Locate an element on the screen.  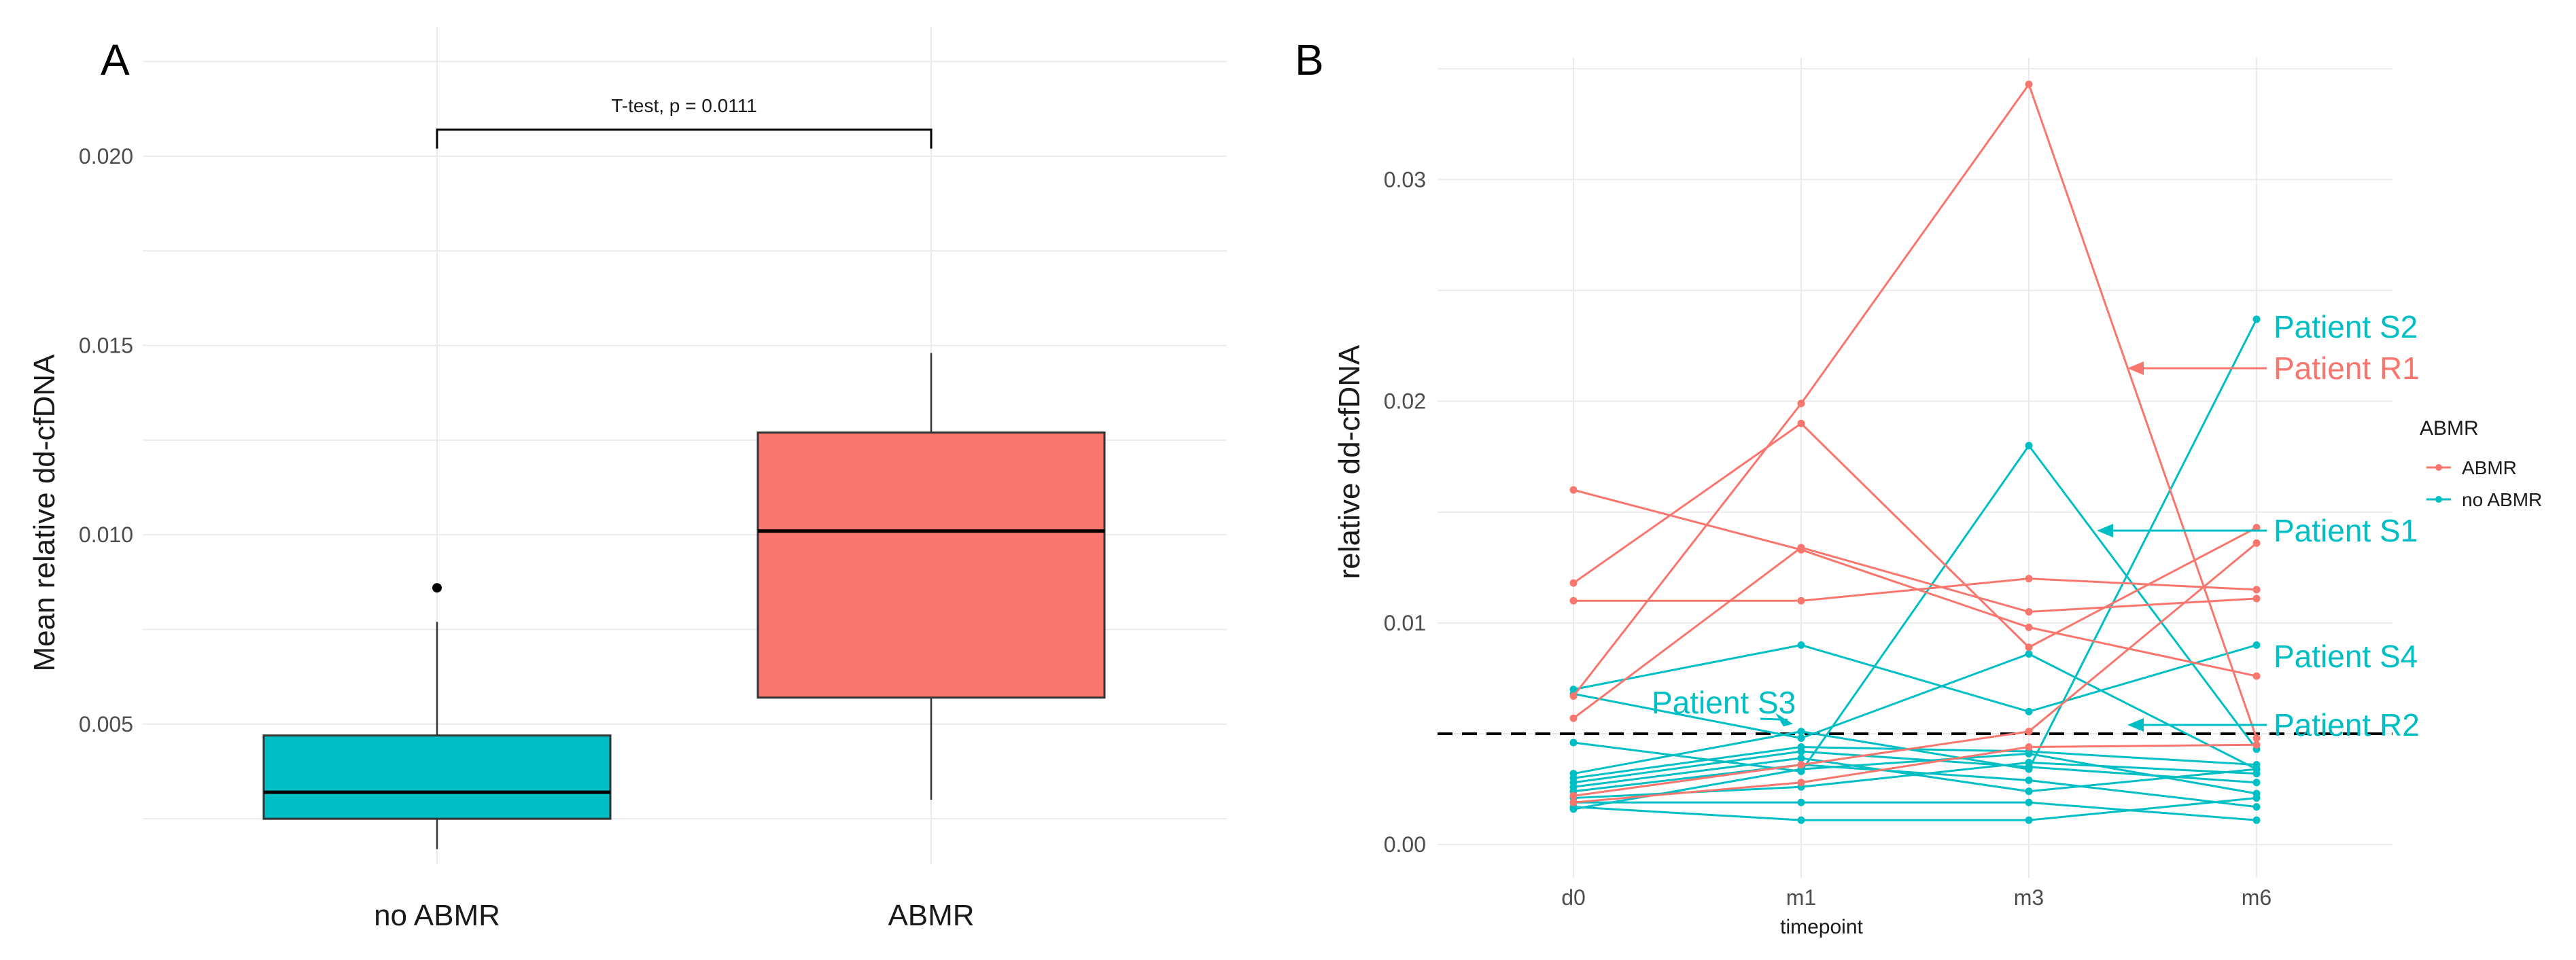
b-y-tick-label: 0.00 is located at coordinates (1405, 844).